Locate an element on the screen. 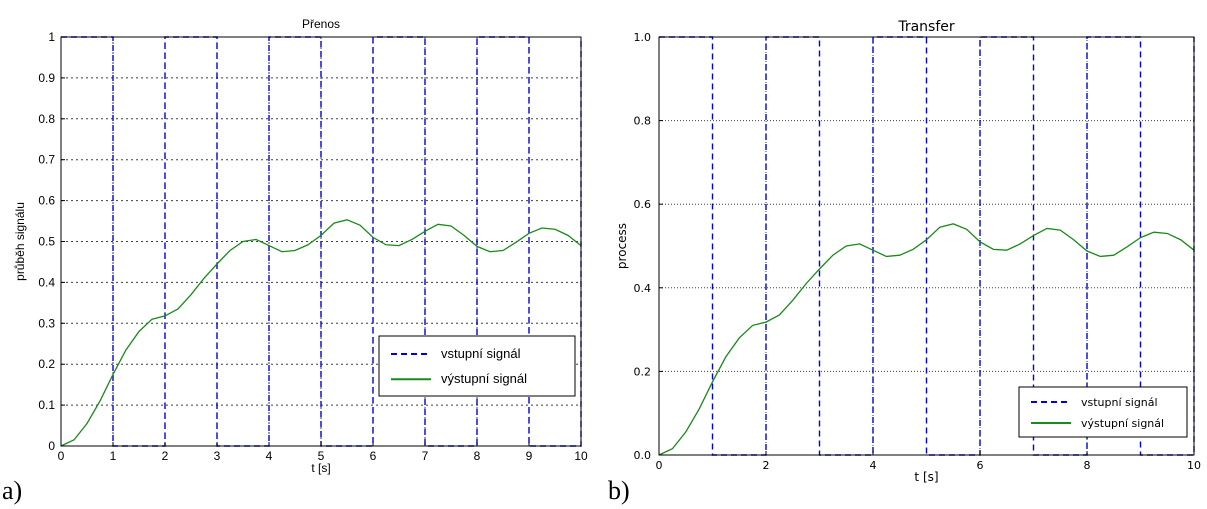  x-tick-label: 9 is located at coordinates (529, 456).